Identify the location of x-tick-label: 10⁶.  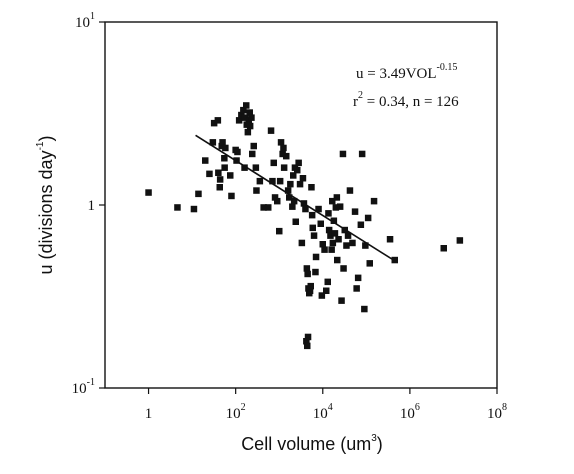
(410, 412).